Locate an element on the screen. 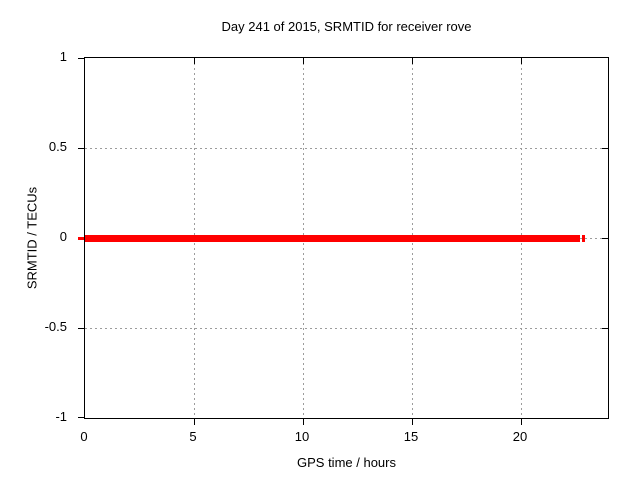  y-tick-label: 1 is located at coordinates (63, 56).